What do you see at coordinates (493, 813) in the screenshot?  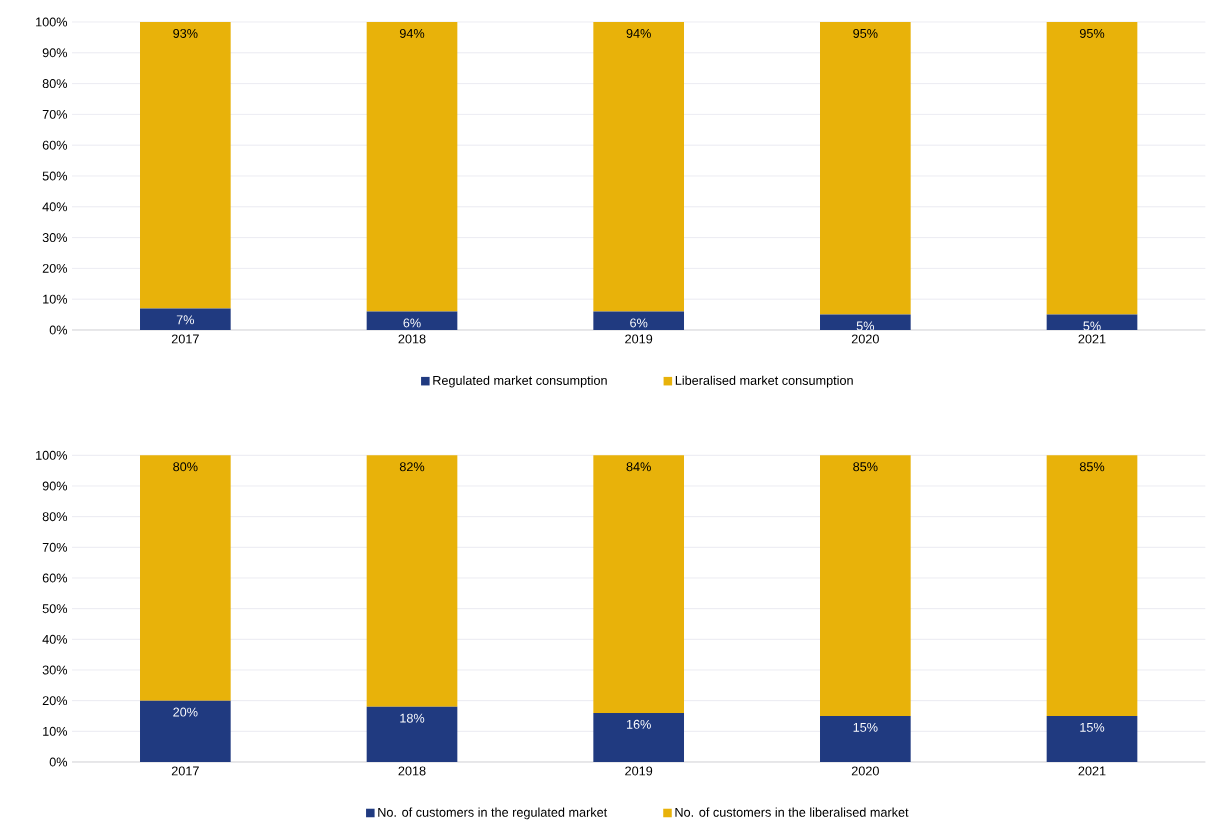 I see `legend-label: No. of customers in the regulated market` at bounding box center [493, 813].